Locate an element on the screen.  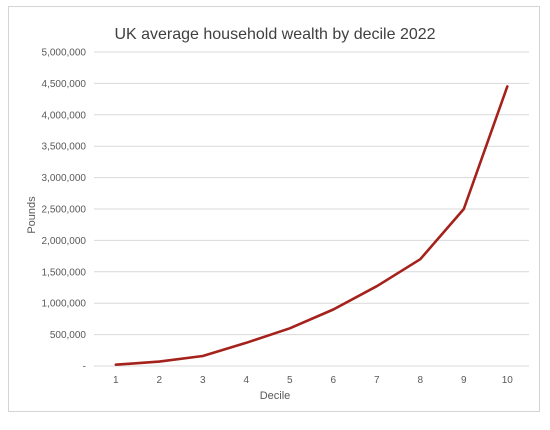
y-tick-label: - is located at coordinates (84, 367).